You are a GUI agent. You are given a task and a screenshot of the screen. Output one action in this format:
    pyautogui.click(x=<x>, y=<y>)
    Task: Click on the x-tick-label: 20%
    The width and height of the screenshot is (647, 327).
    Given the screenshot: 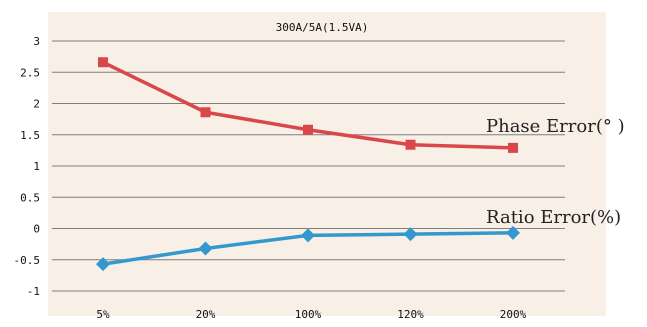 What is the action you would take?
    pyautogui.click(x=206, y=314)
    